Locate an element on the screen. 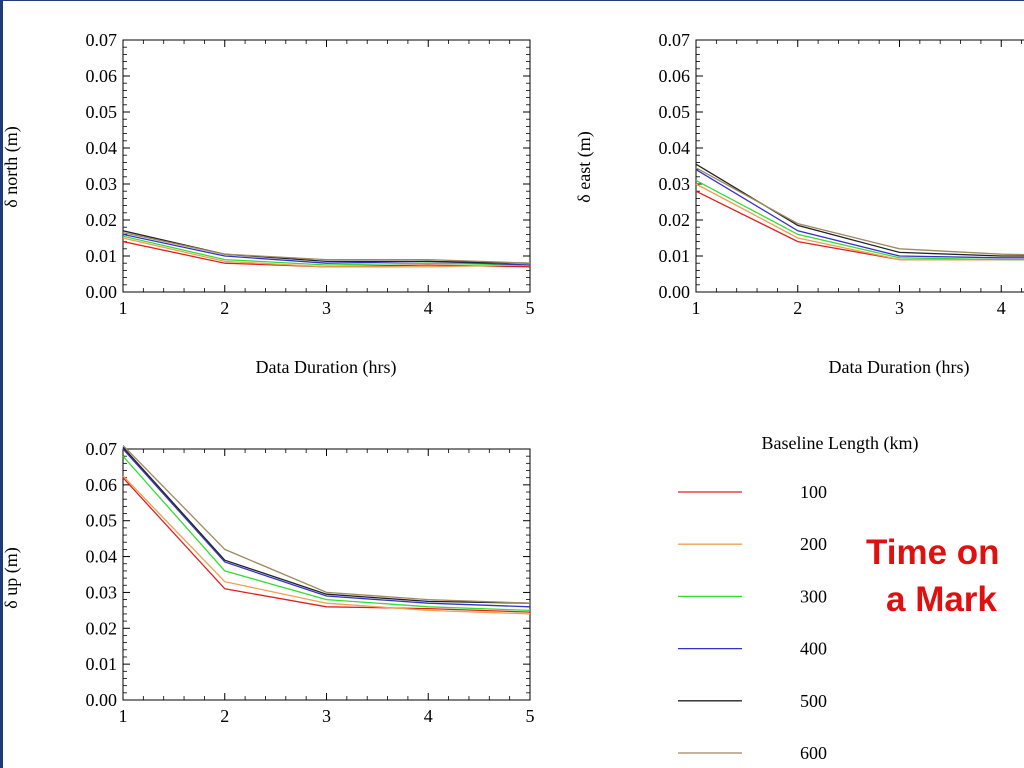 The image size is (1024, 768). legend-label-100: 100 is located at coordinates (813, 492).